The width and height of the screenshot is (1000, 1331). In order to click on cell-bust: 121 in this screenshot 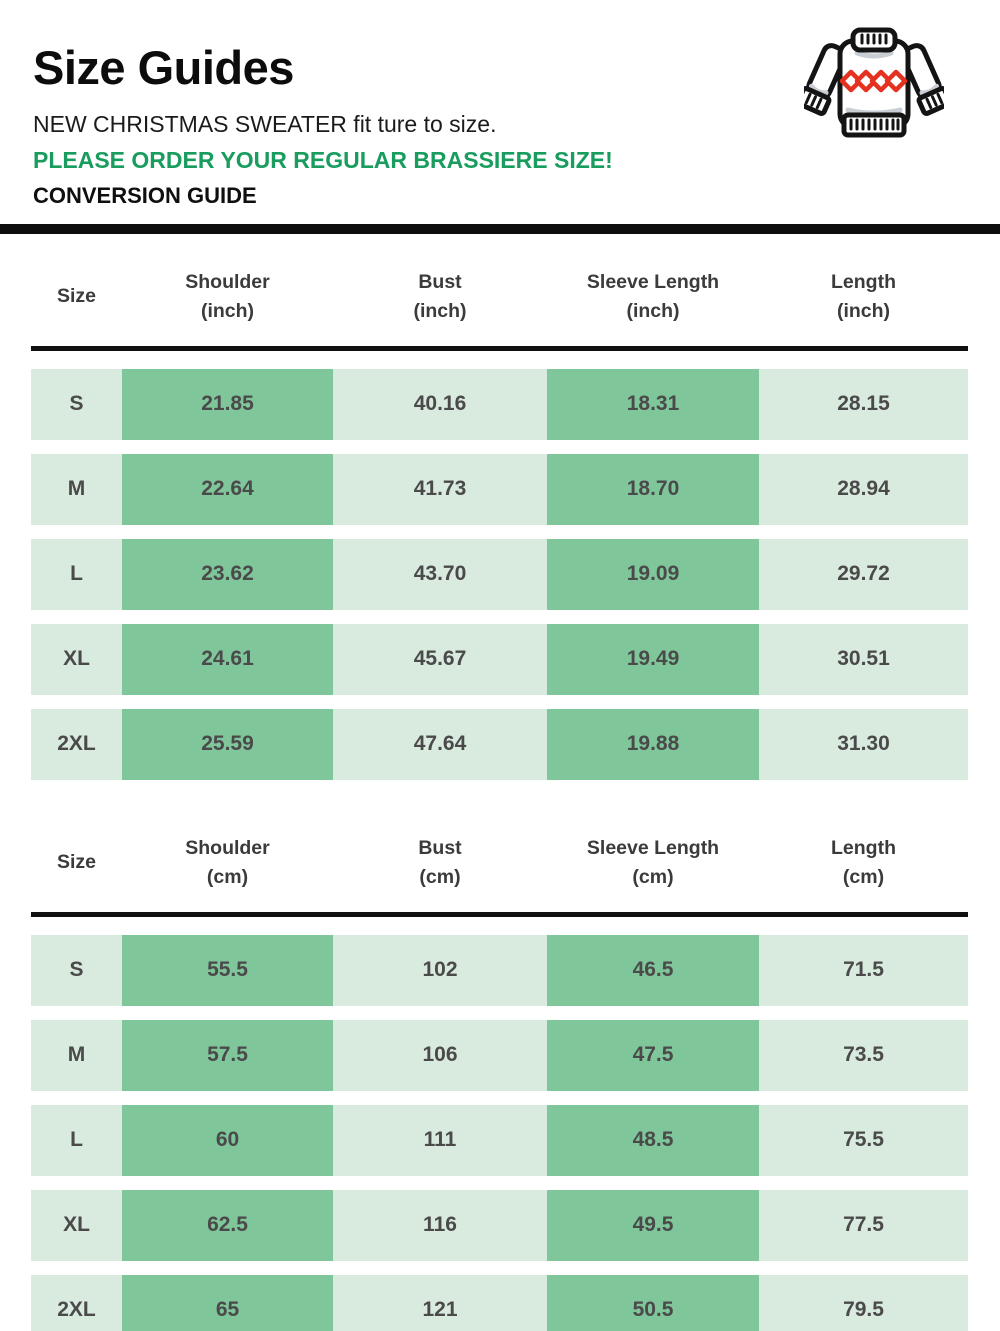, I will do `click(440, 1302)`.